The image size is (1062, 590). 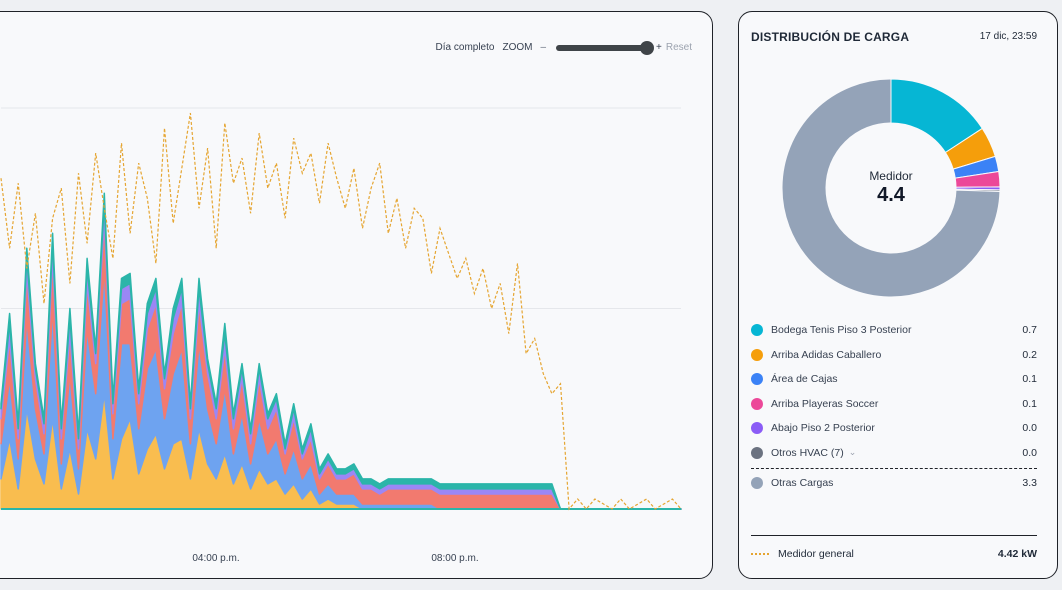 What do you see at coordinates (894, 379) in the screenshot?
I see `legend-item: Área de Cajas 0.1` at bounding box center [894, 379].